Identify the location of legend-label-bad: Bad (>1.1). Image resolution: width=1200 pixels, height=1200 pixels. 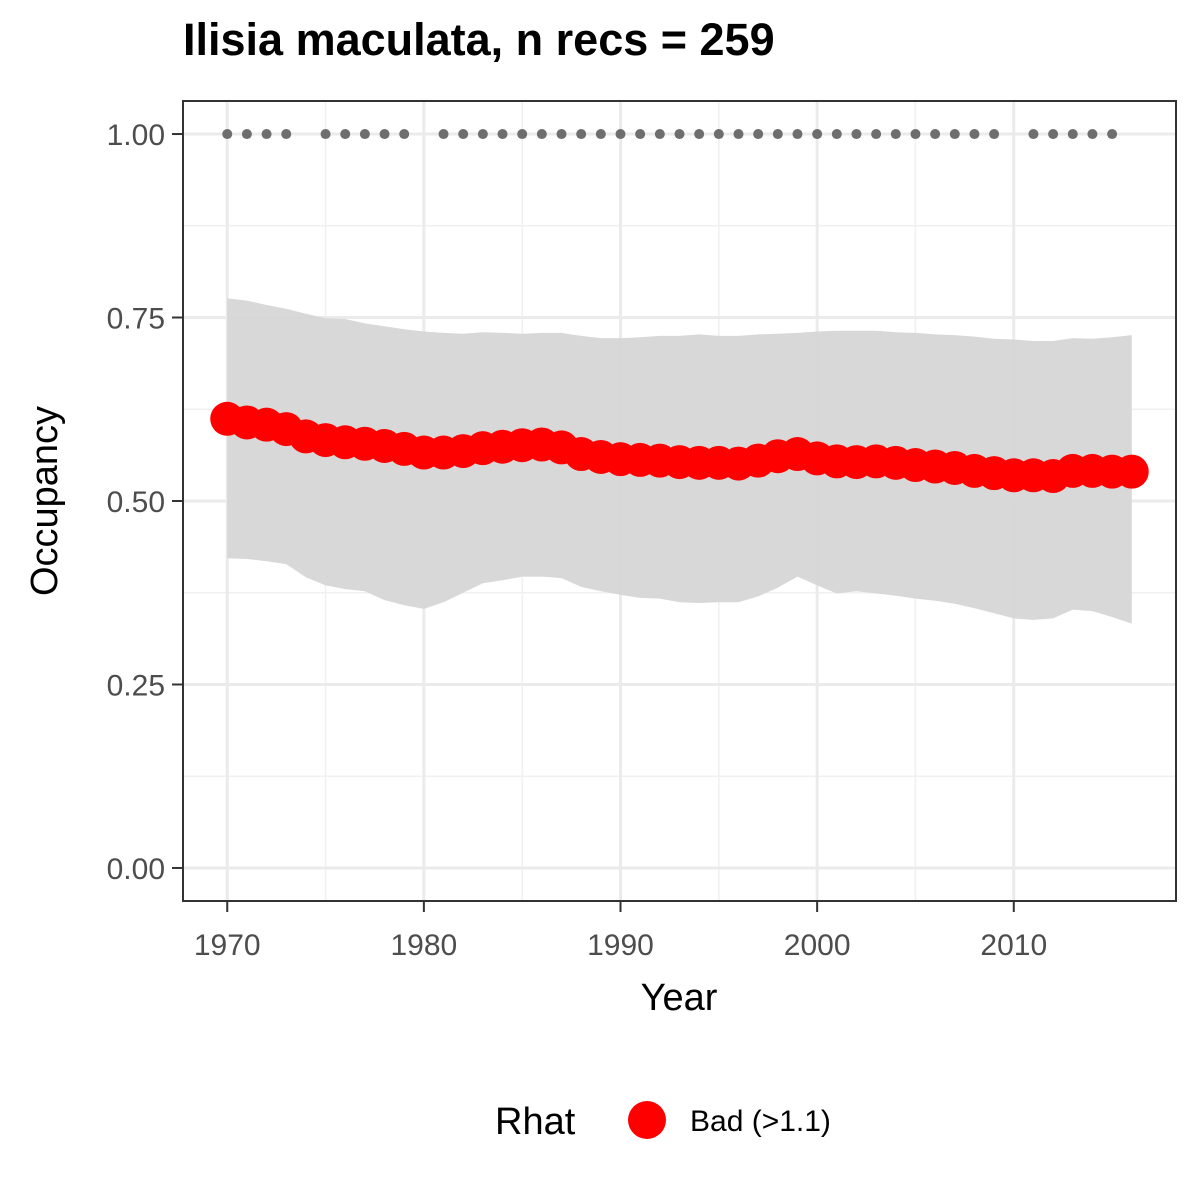
(760, 1121).